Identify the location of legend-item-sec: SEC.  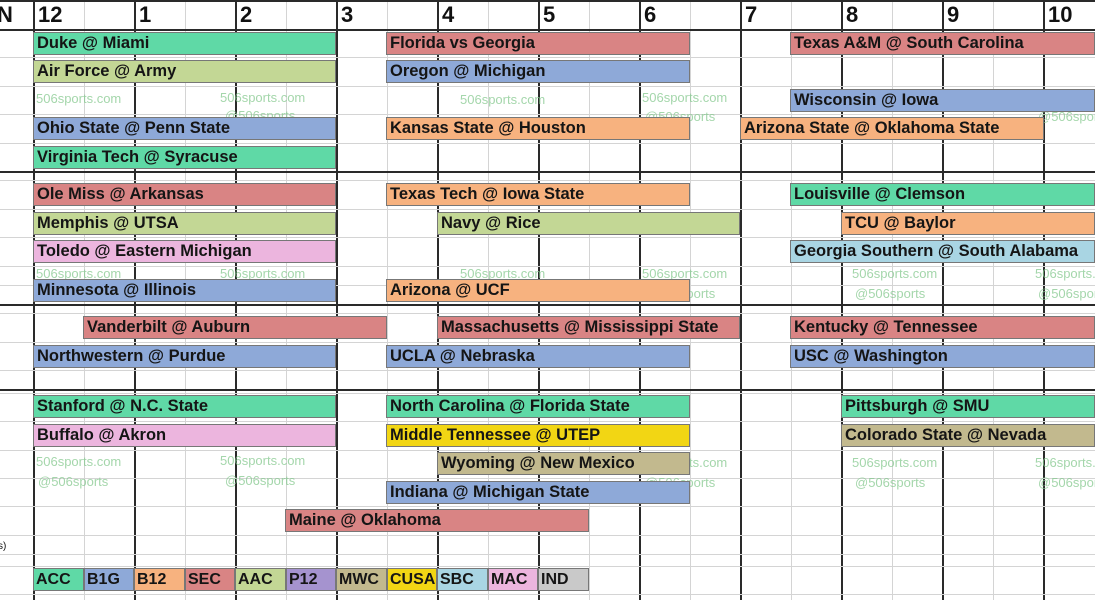
(210, 579).